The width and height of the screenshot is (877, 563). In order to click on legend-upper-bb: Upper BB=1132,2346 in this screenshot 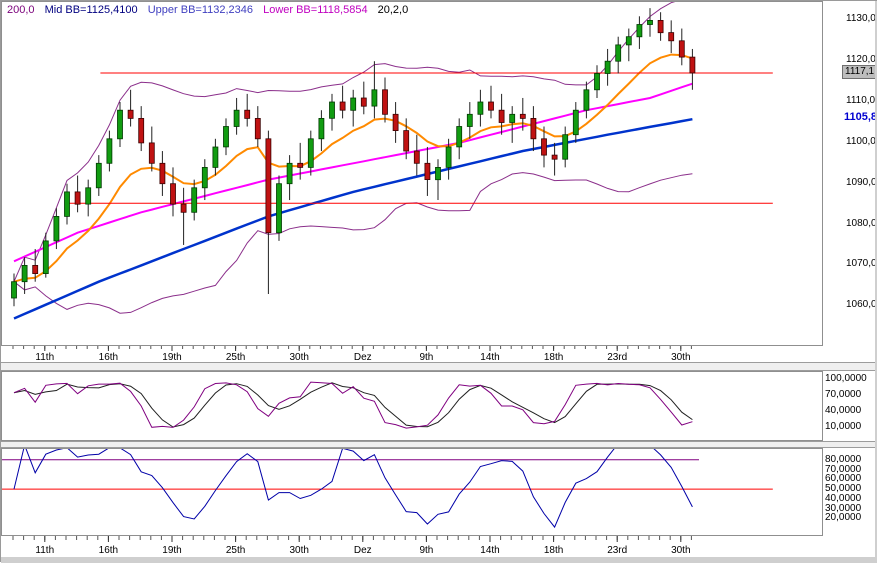, I will do `click(200, 10)`.